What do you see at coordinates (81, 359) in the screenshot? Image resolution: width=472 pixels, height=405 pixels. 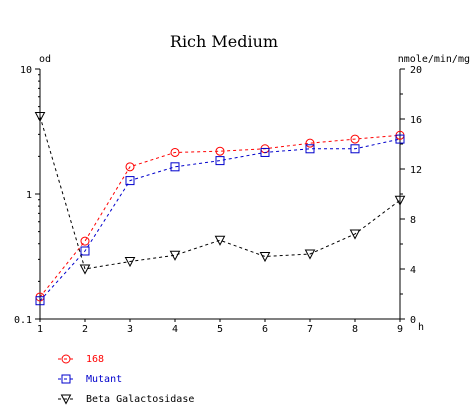 I see `legend-item: 168` at bounding box center [81, 359].